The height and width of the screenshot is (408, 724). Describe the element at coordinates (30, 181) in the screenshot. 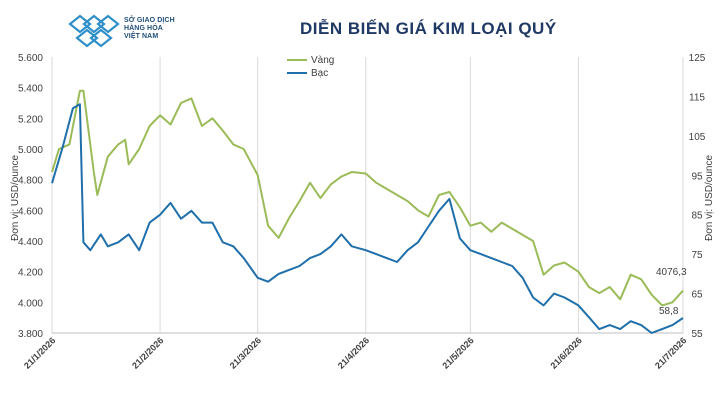

I see `y-left-tick-label: 4.800` at that location.